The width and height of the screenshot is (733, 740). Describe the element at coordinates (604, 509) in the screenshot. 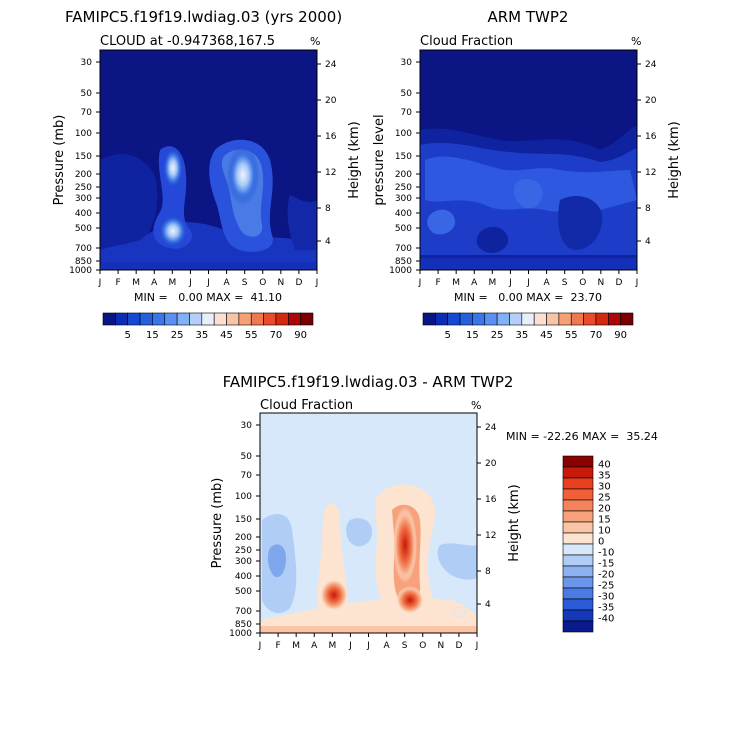

I see `colorbar-label: 20` at that location.